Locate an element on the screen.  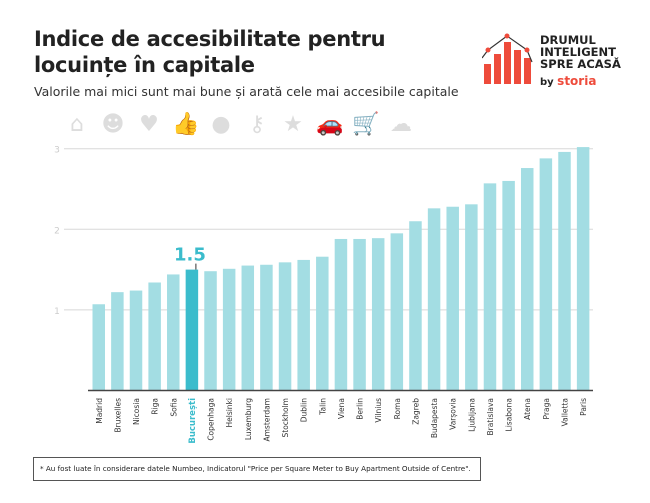
decorative-icons: ⌂ ☻ ♥ 👍 ● ⚷ ★ 🚗 🛒 ☁ is located at coordinates (239, 124).